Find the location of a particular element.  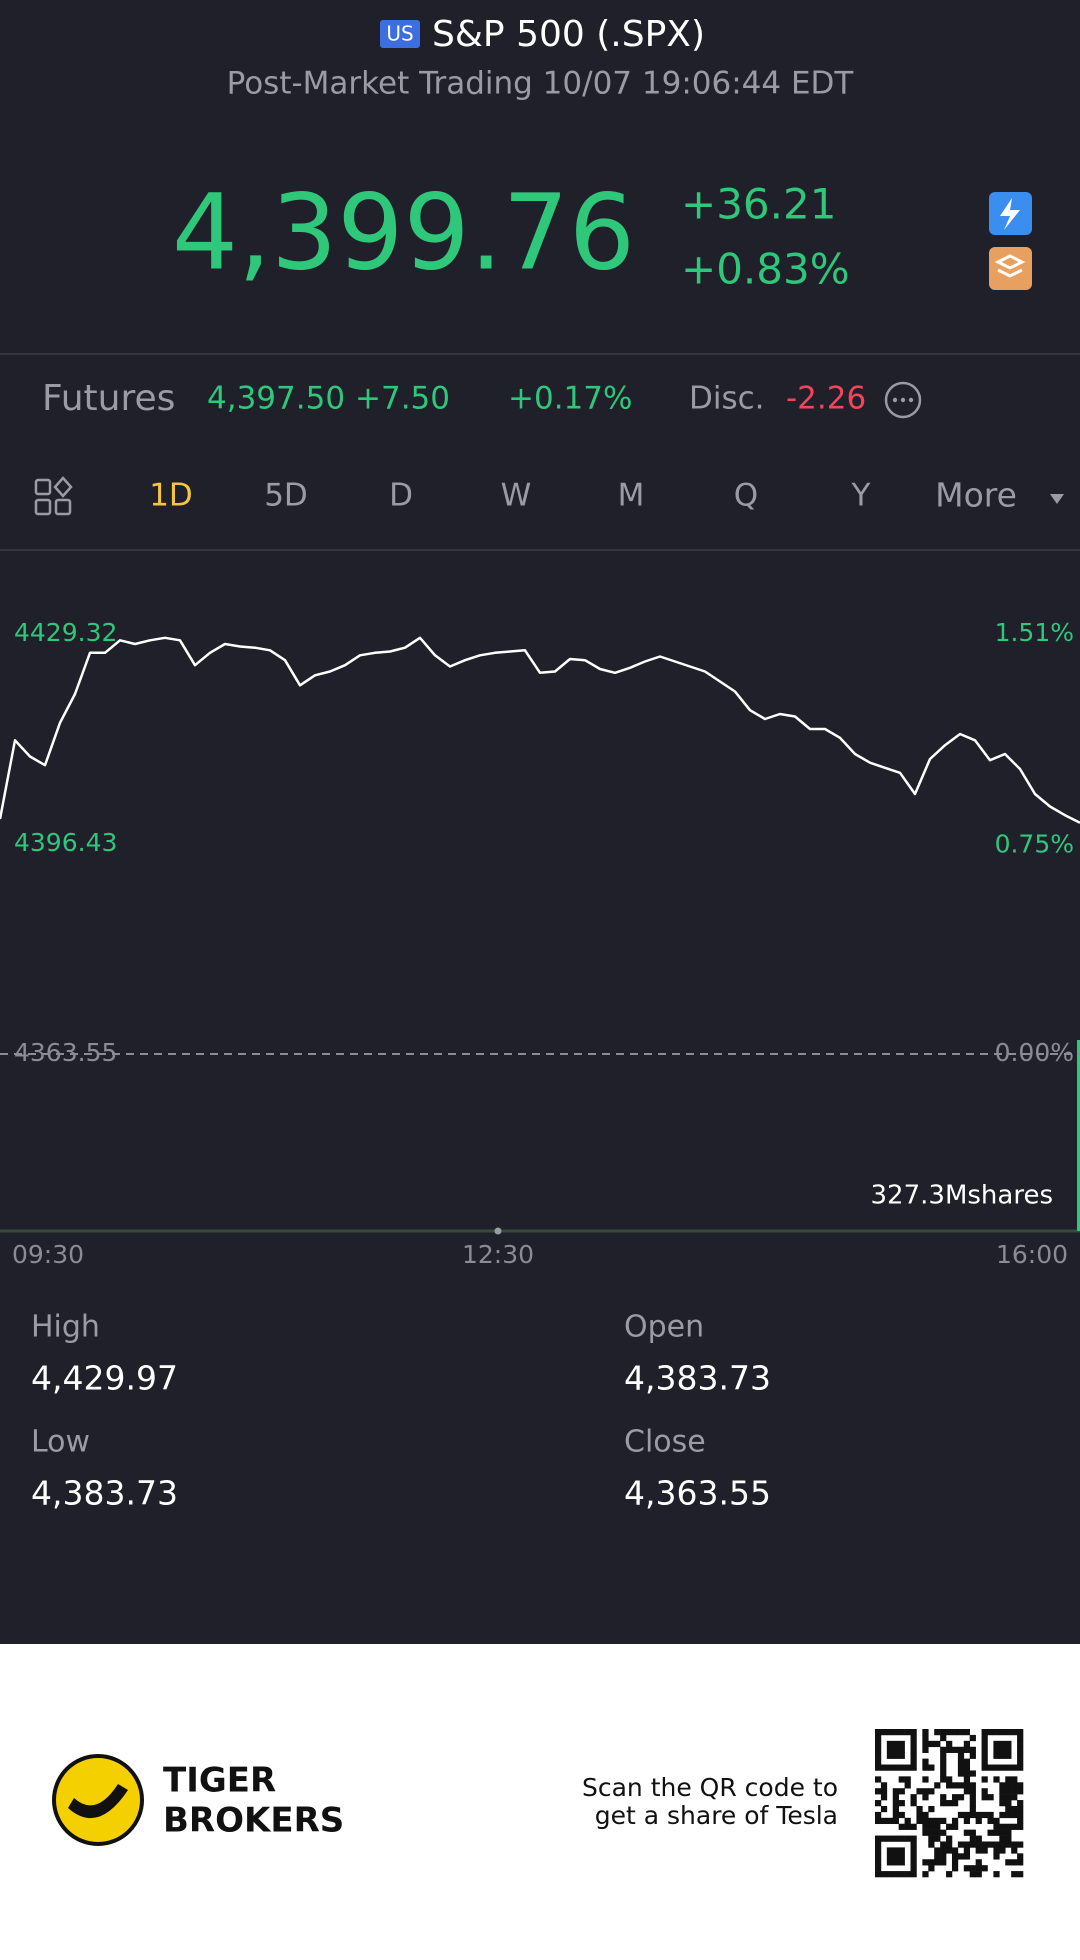

tab: More is located at coordinates (976, 495).